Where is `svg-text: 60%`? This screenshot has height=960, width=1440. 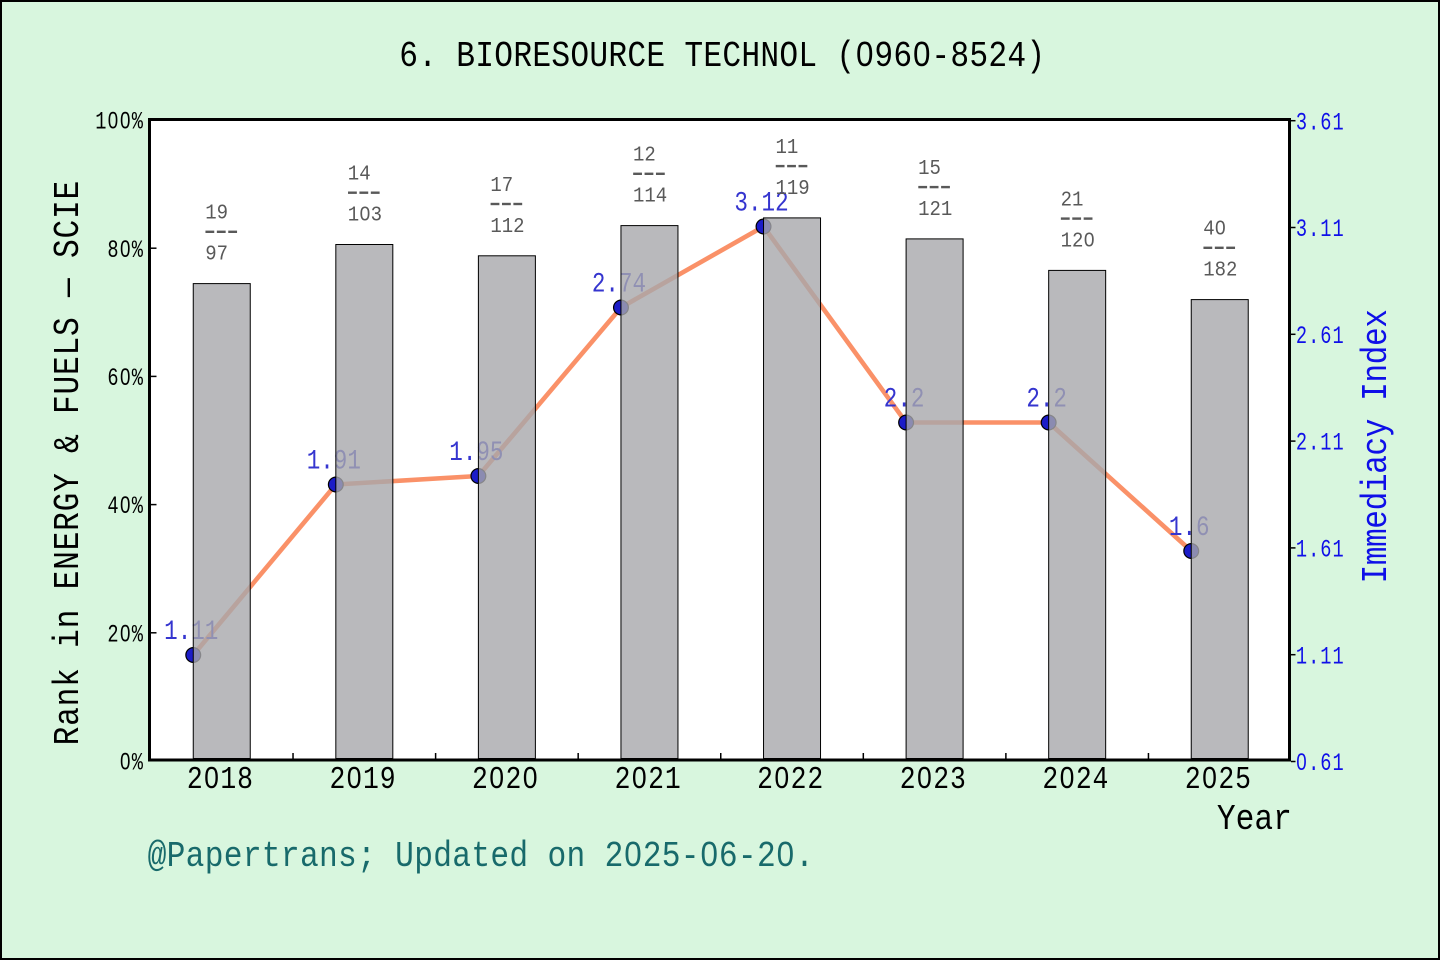 svg-text: 60% is located at coordinates (125, 379).